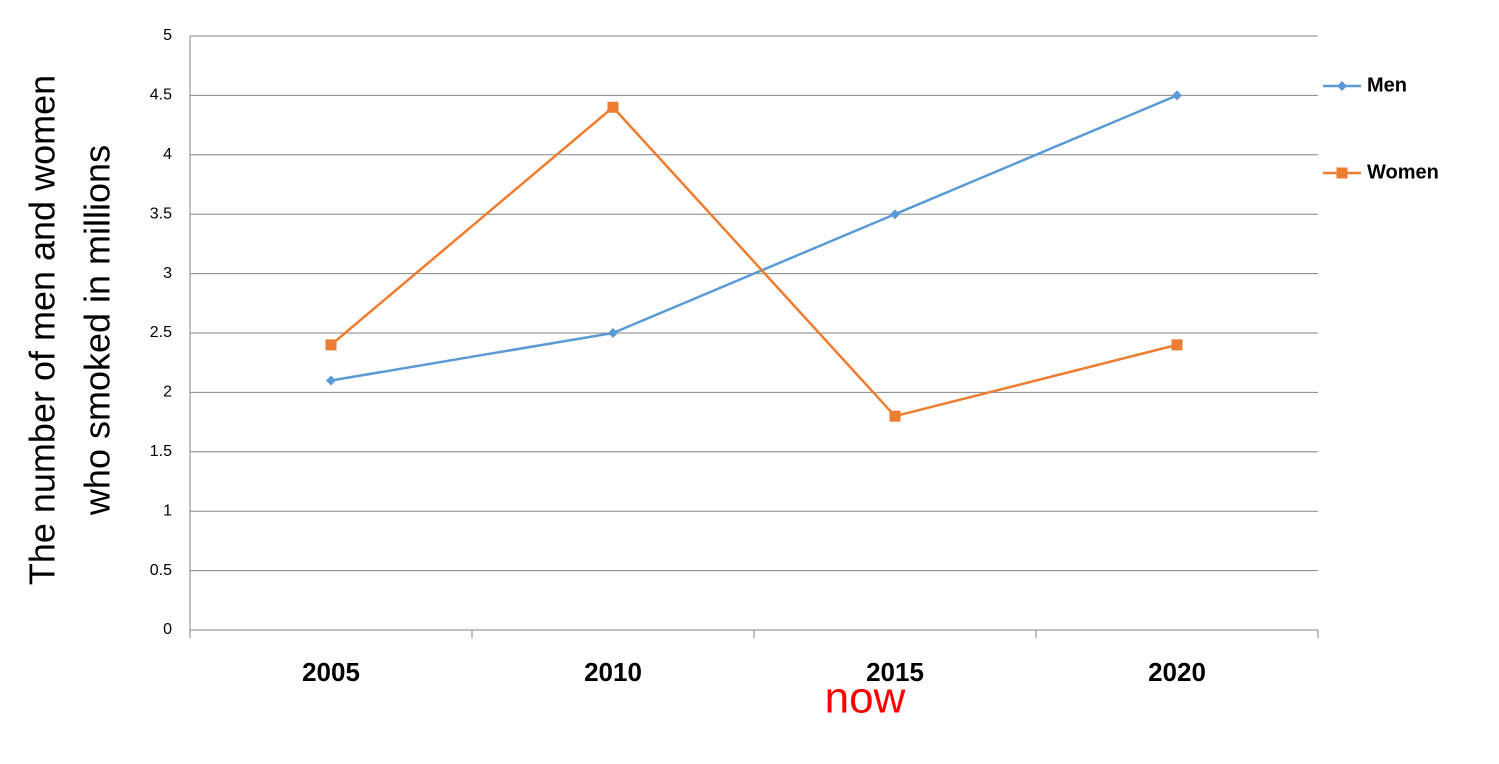  What do you see at coordinates (167, 154) in the screenshot?
I see `y-tick-label: 4` at bounding box center [167, 154].